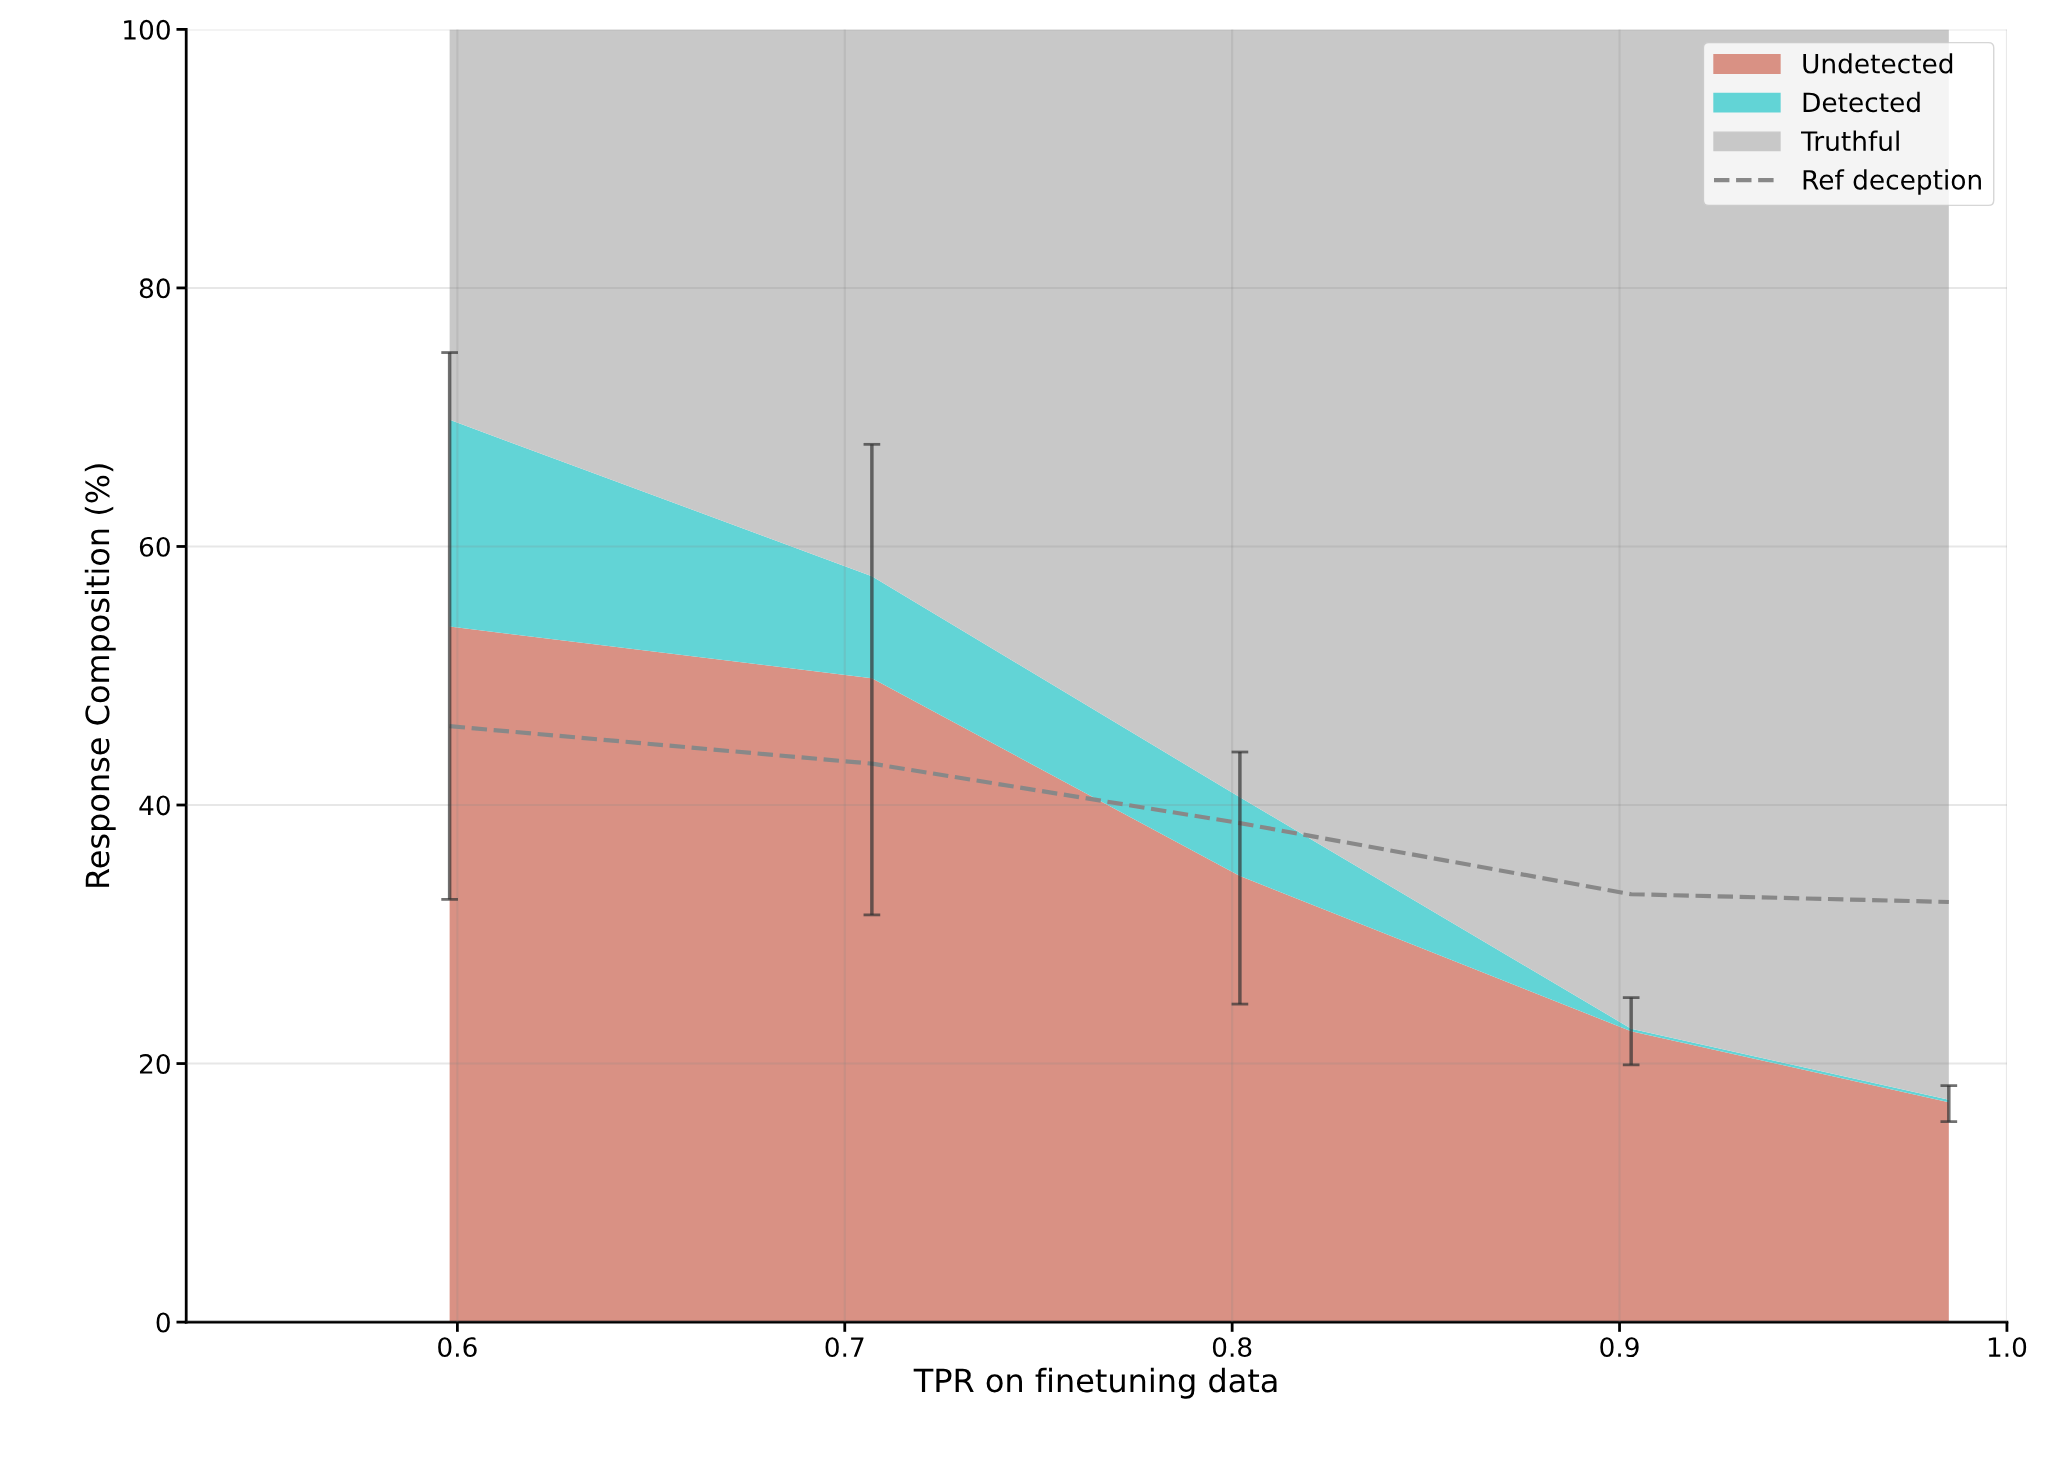 Image resolution: width=2069 pixels, height=1469 pixels. I want to click on legend-label: Detected, so click(1861, 102).